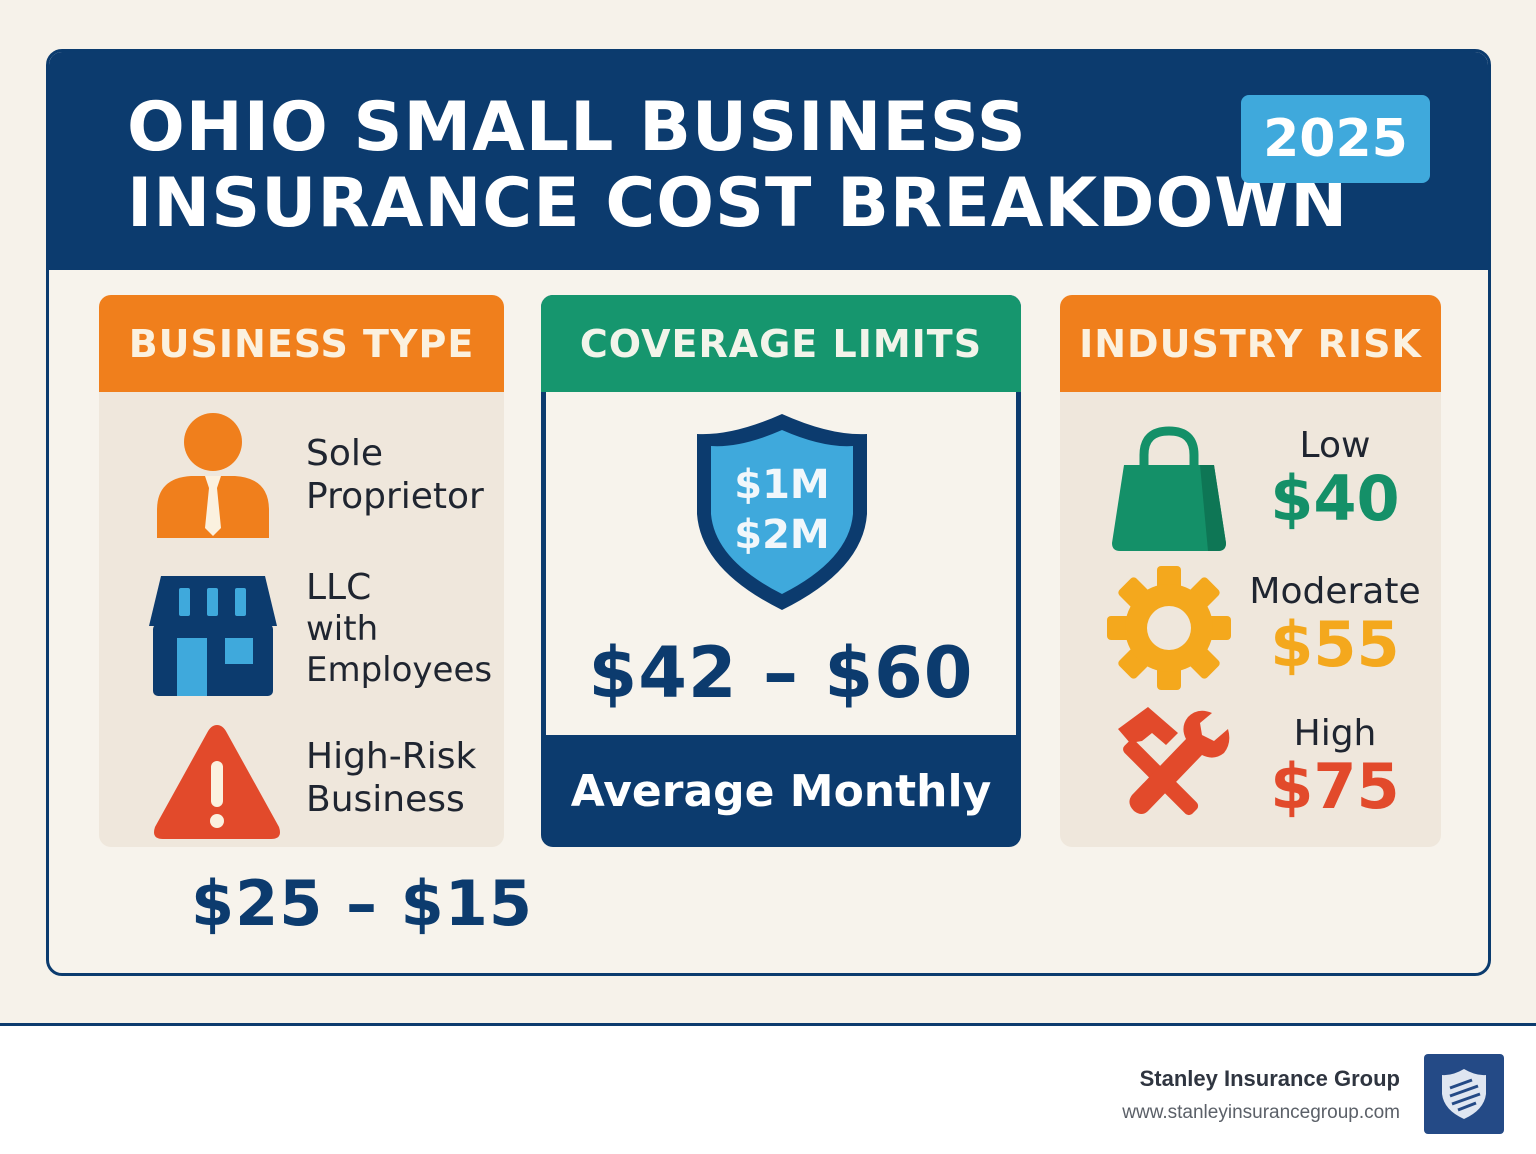 The image size is (1536, 1154). Describe the element at coordinates (301, 781) in the screenshot. I see `business-type-item: High-Risk Business` at that location.